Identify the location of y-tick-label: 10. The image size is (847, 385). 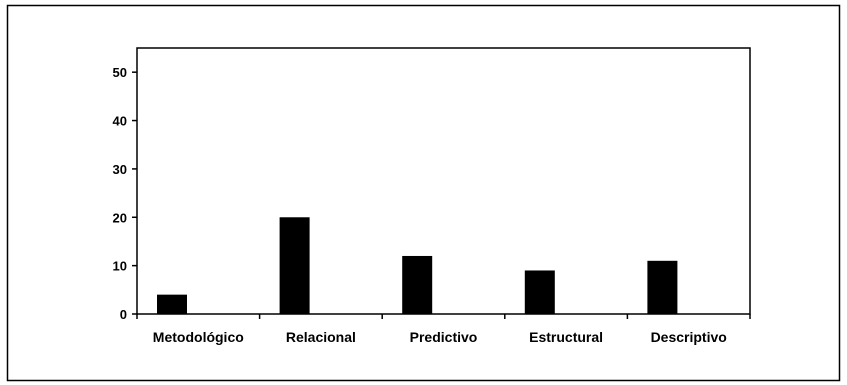
(120, 266).